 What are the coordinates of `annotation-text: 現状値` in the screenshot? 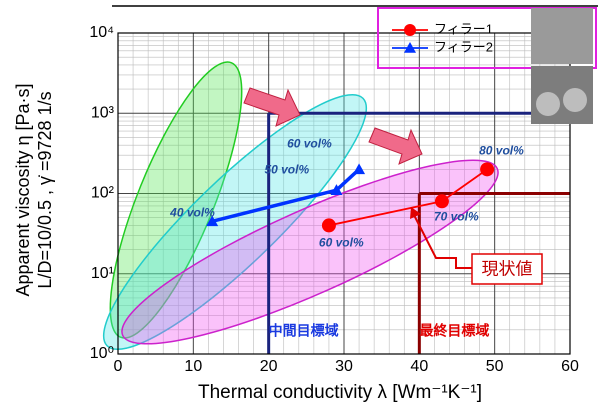 It's located at (507, 268).